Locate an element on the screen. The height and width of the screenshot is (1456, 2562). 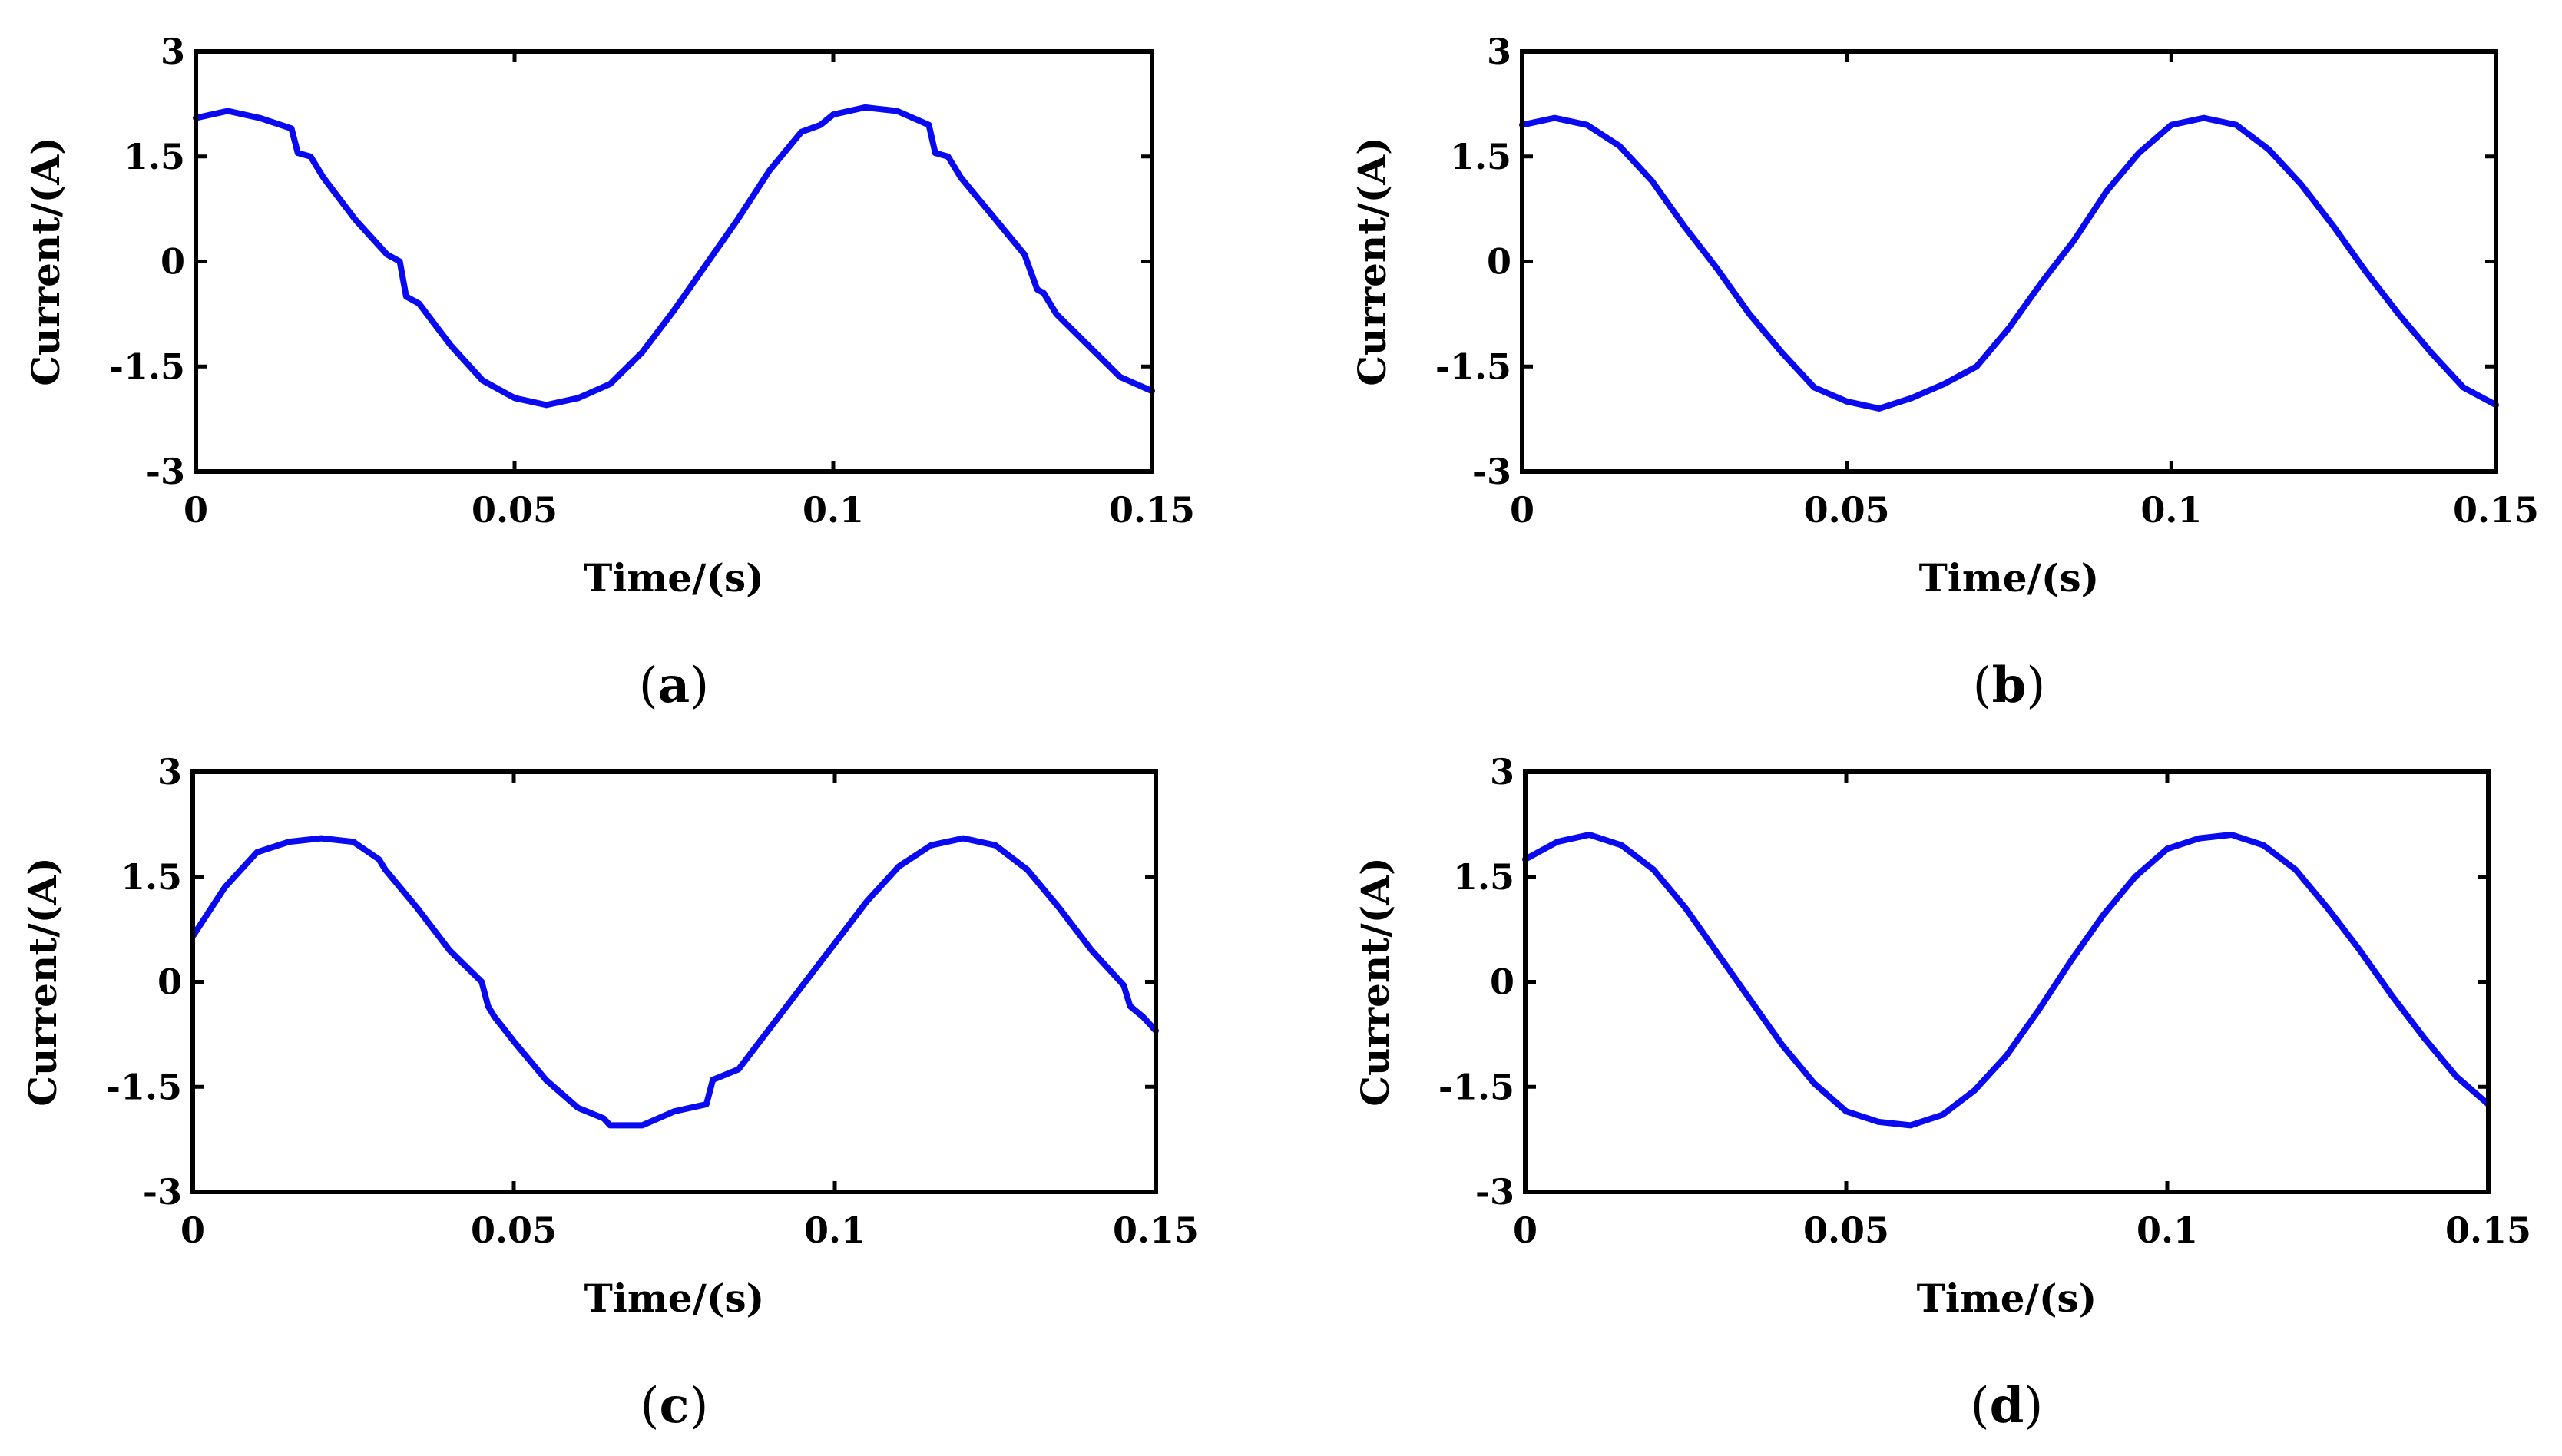
panel-caption: (d) is located at coordinates (2007, 1405).